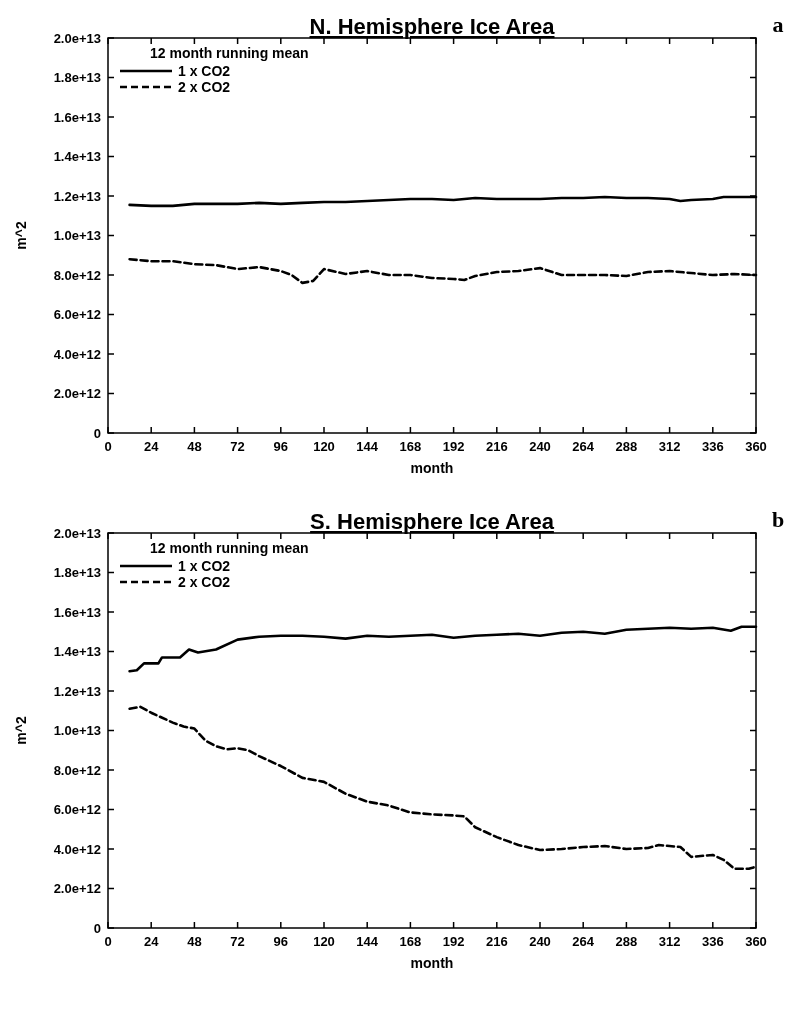 Image resolution: width=794 pixels, height=1015 pixels. Describe the element at coordinates (778, 24) in the screenshot. I see `text: a` at that location.